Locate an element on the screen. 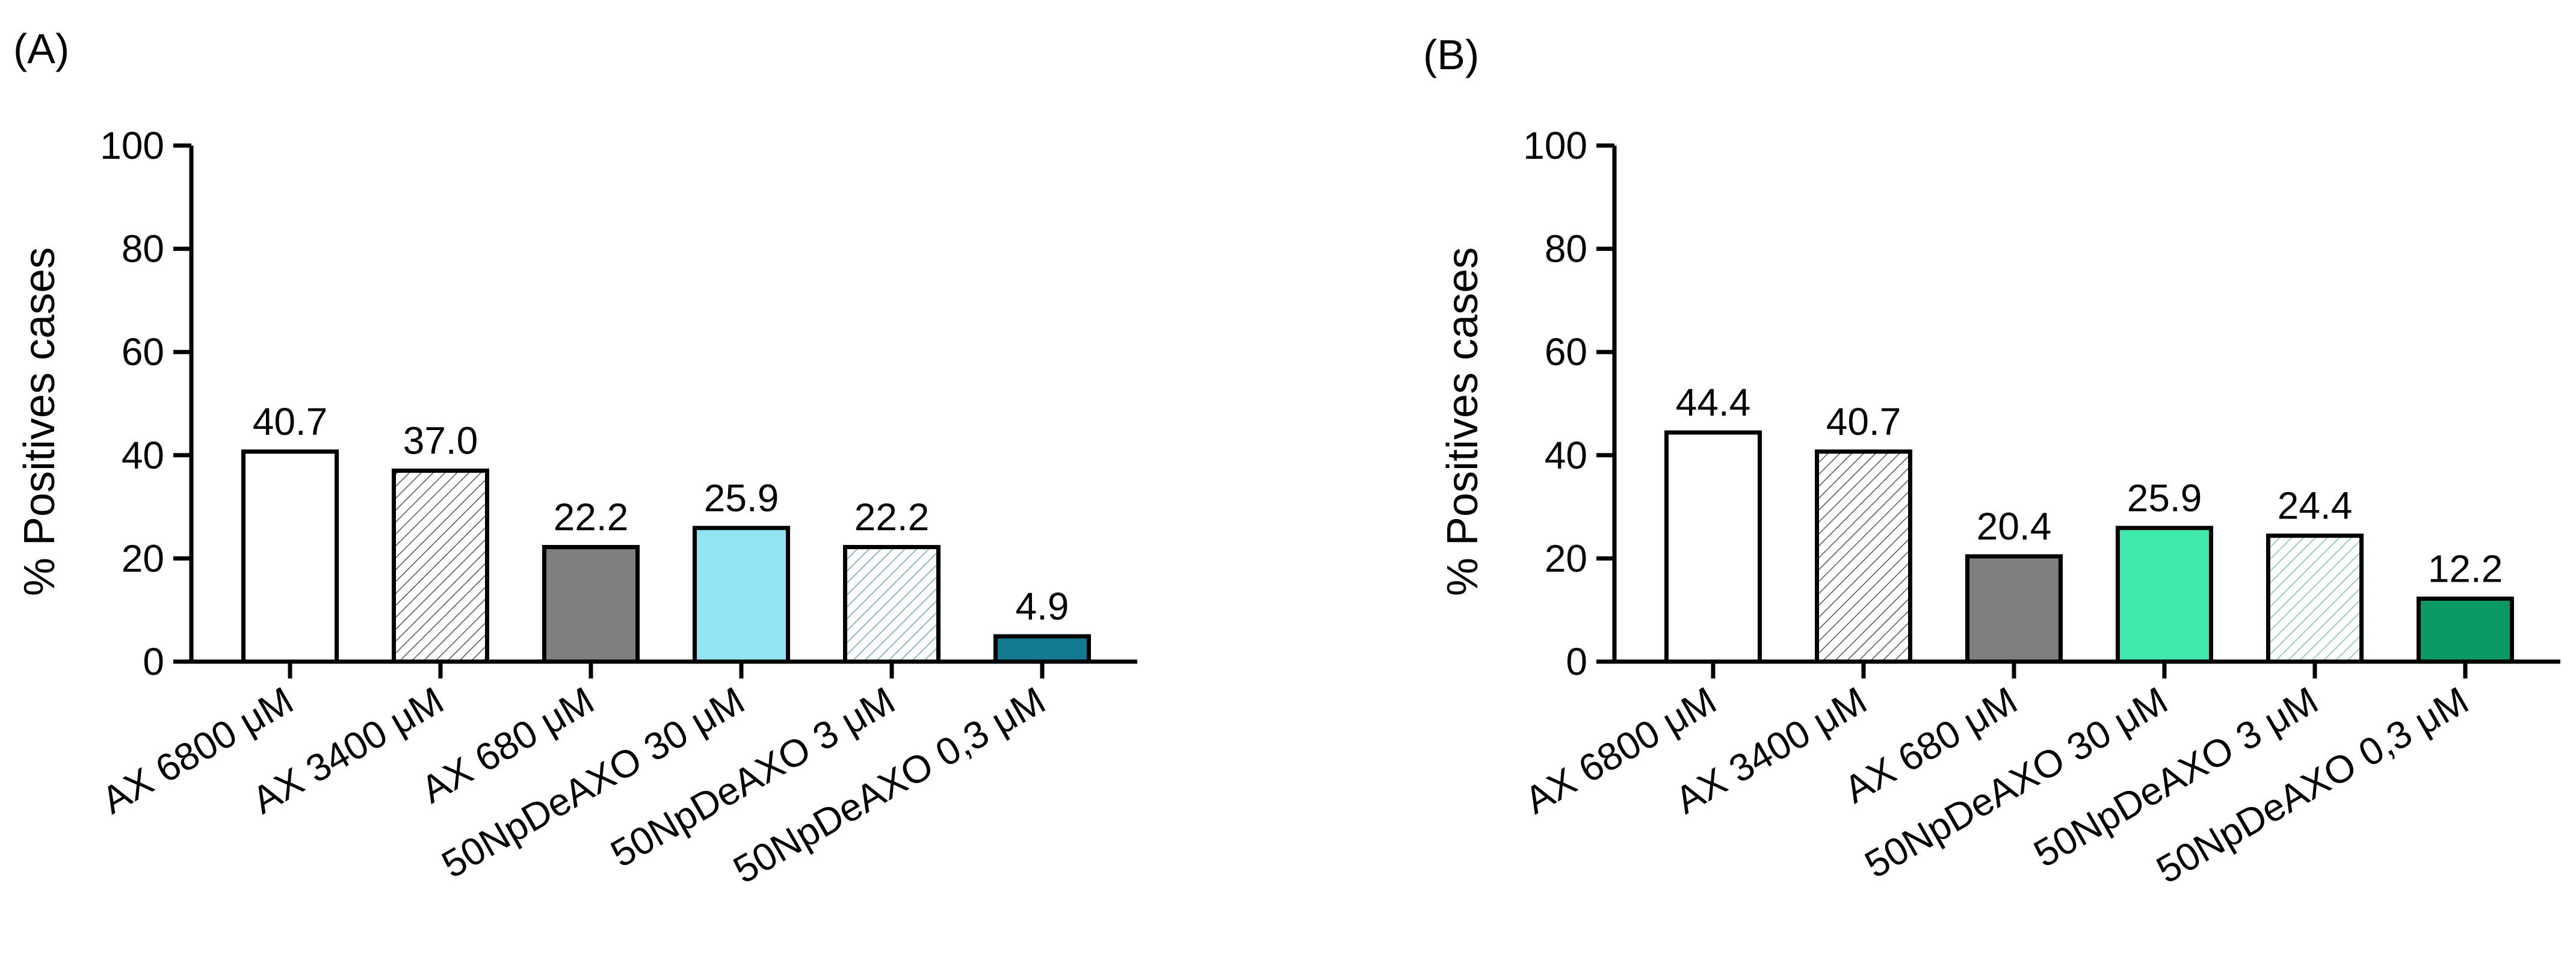 The image size is (2576, 969). value-label-6: 12.2 is located at coordinates (2465, 568).